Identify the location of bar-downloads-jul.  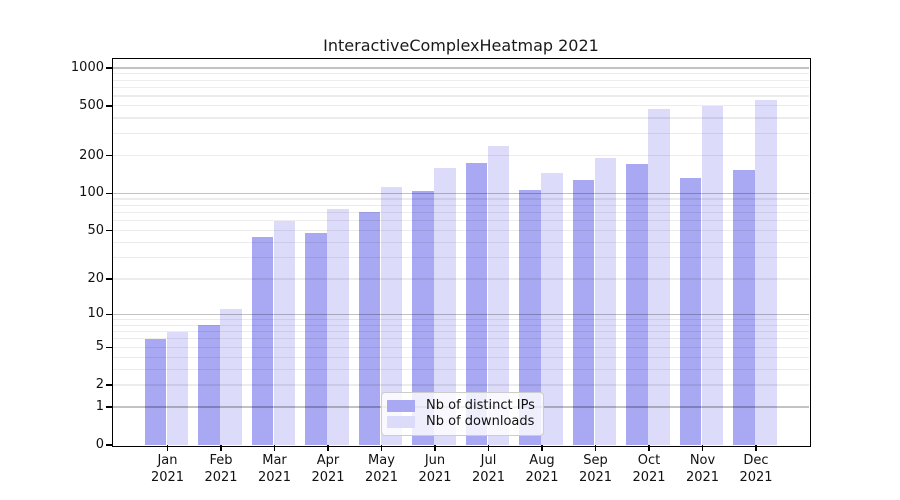
(498, 295).